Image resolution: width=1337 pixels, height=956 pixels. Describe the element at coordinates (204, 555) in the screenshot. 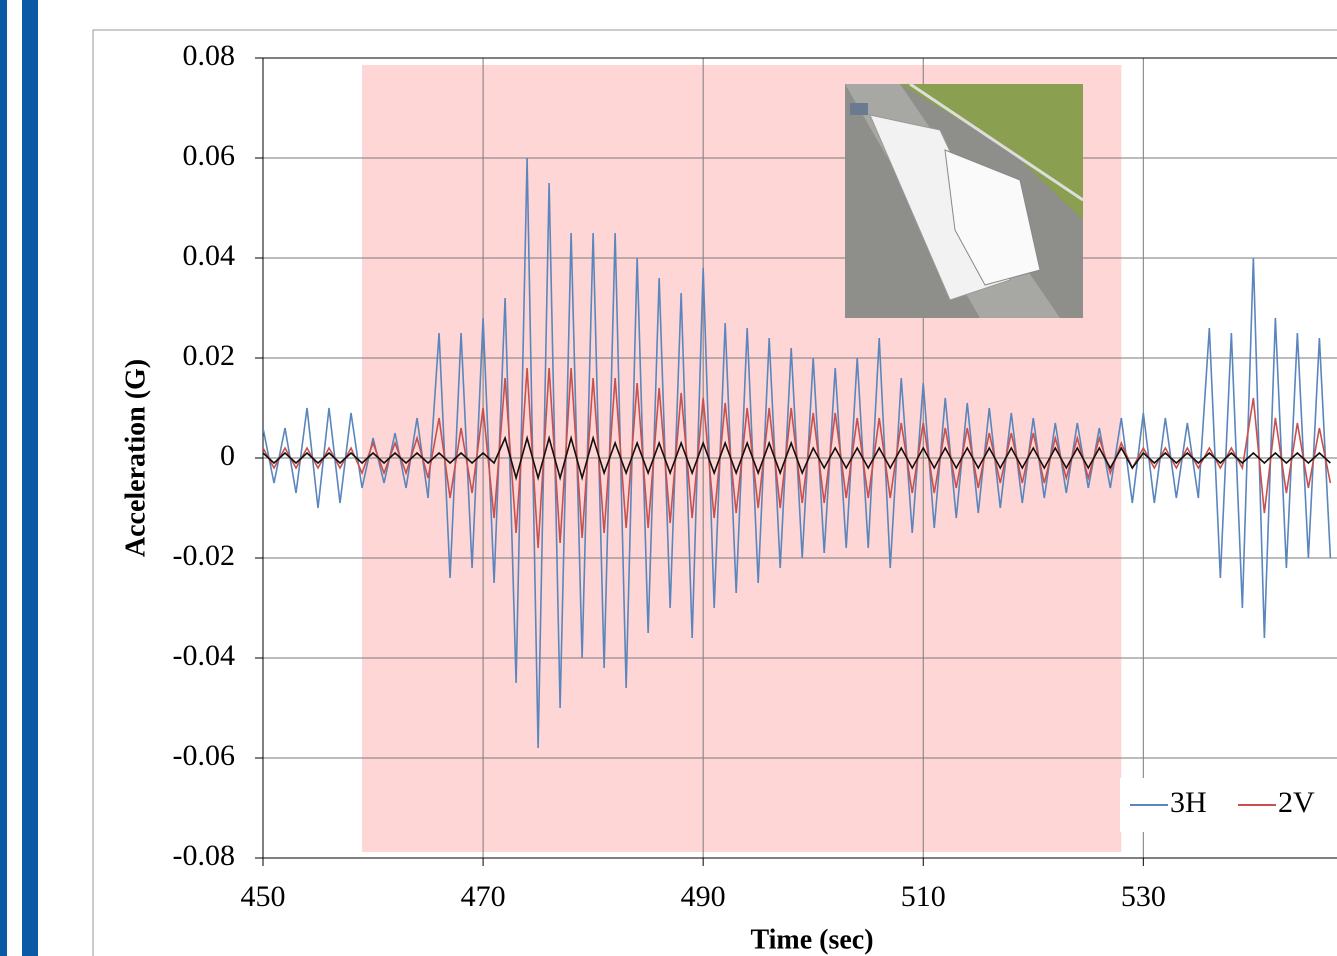

I see `y-tick-label: -0.02` at that location.